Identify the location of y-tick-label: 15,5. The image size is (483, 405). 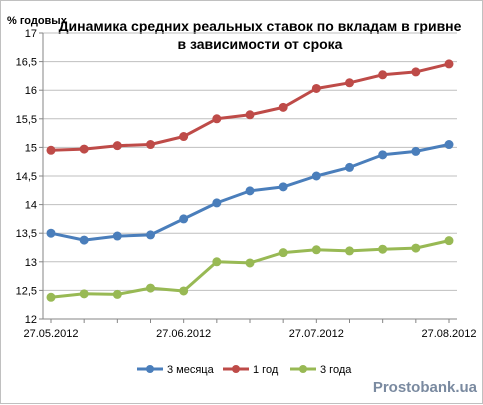
(26, 120).